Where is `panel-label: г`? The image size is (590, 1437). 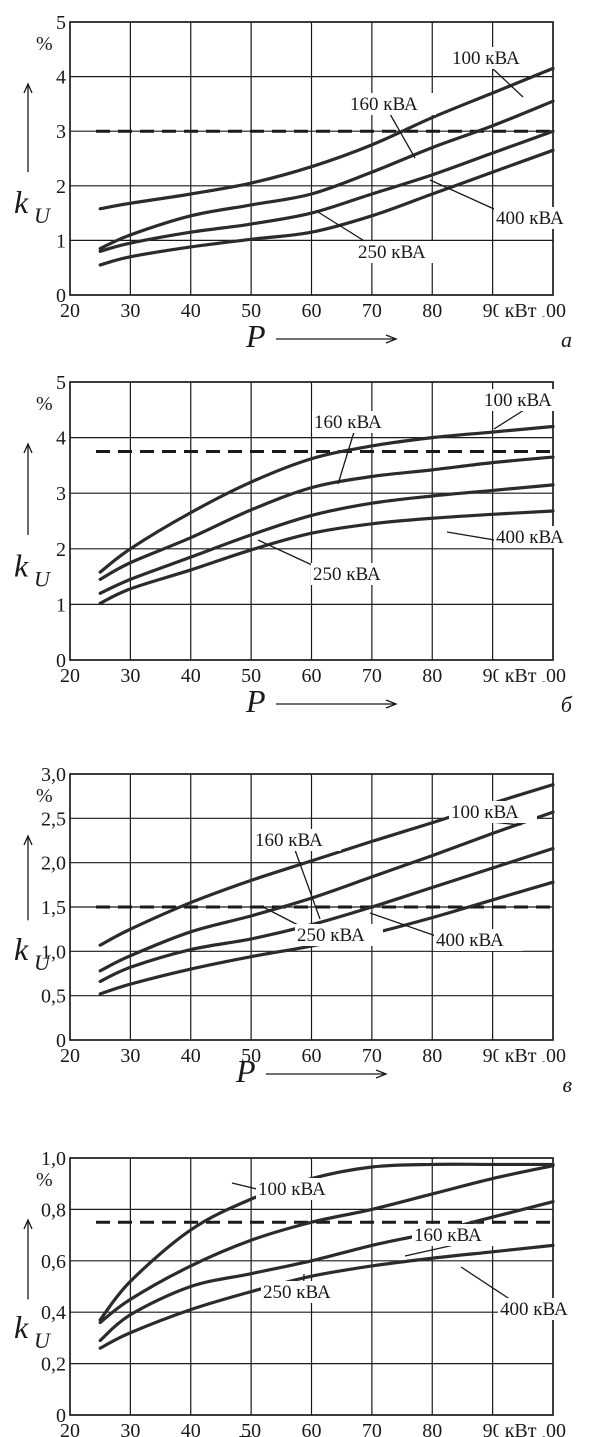
panel-label: г is located at coordinates (567, 1434).